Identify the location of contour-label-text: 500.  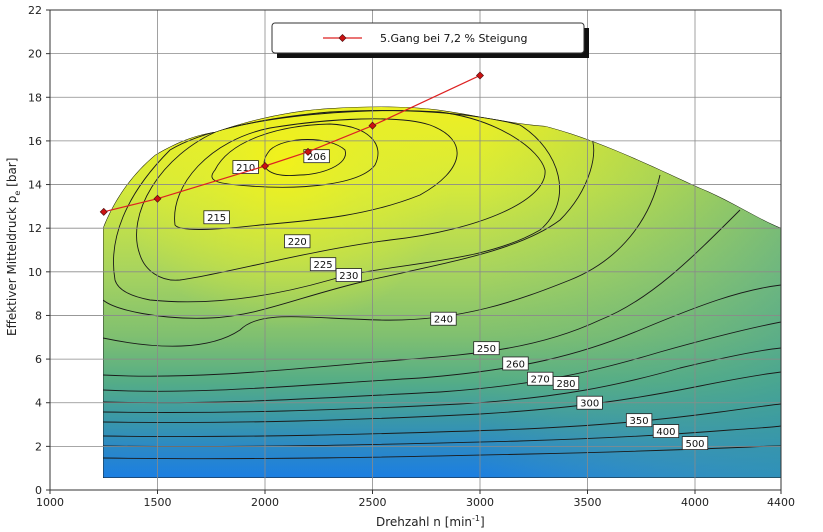
(694, 444).